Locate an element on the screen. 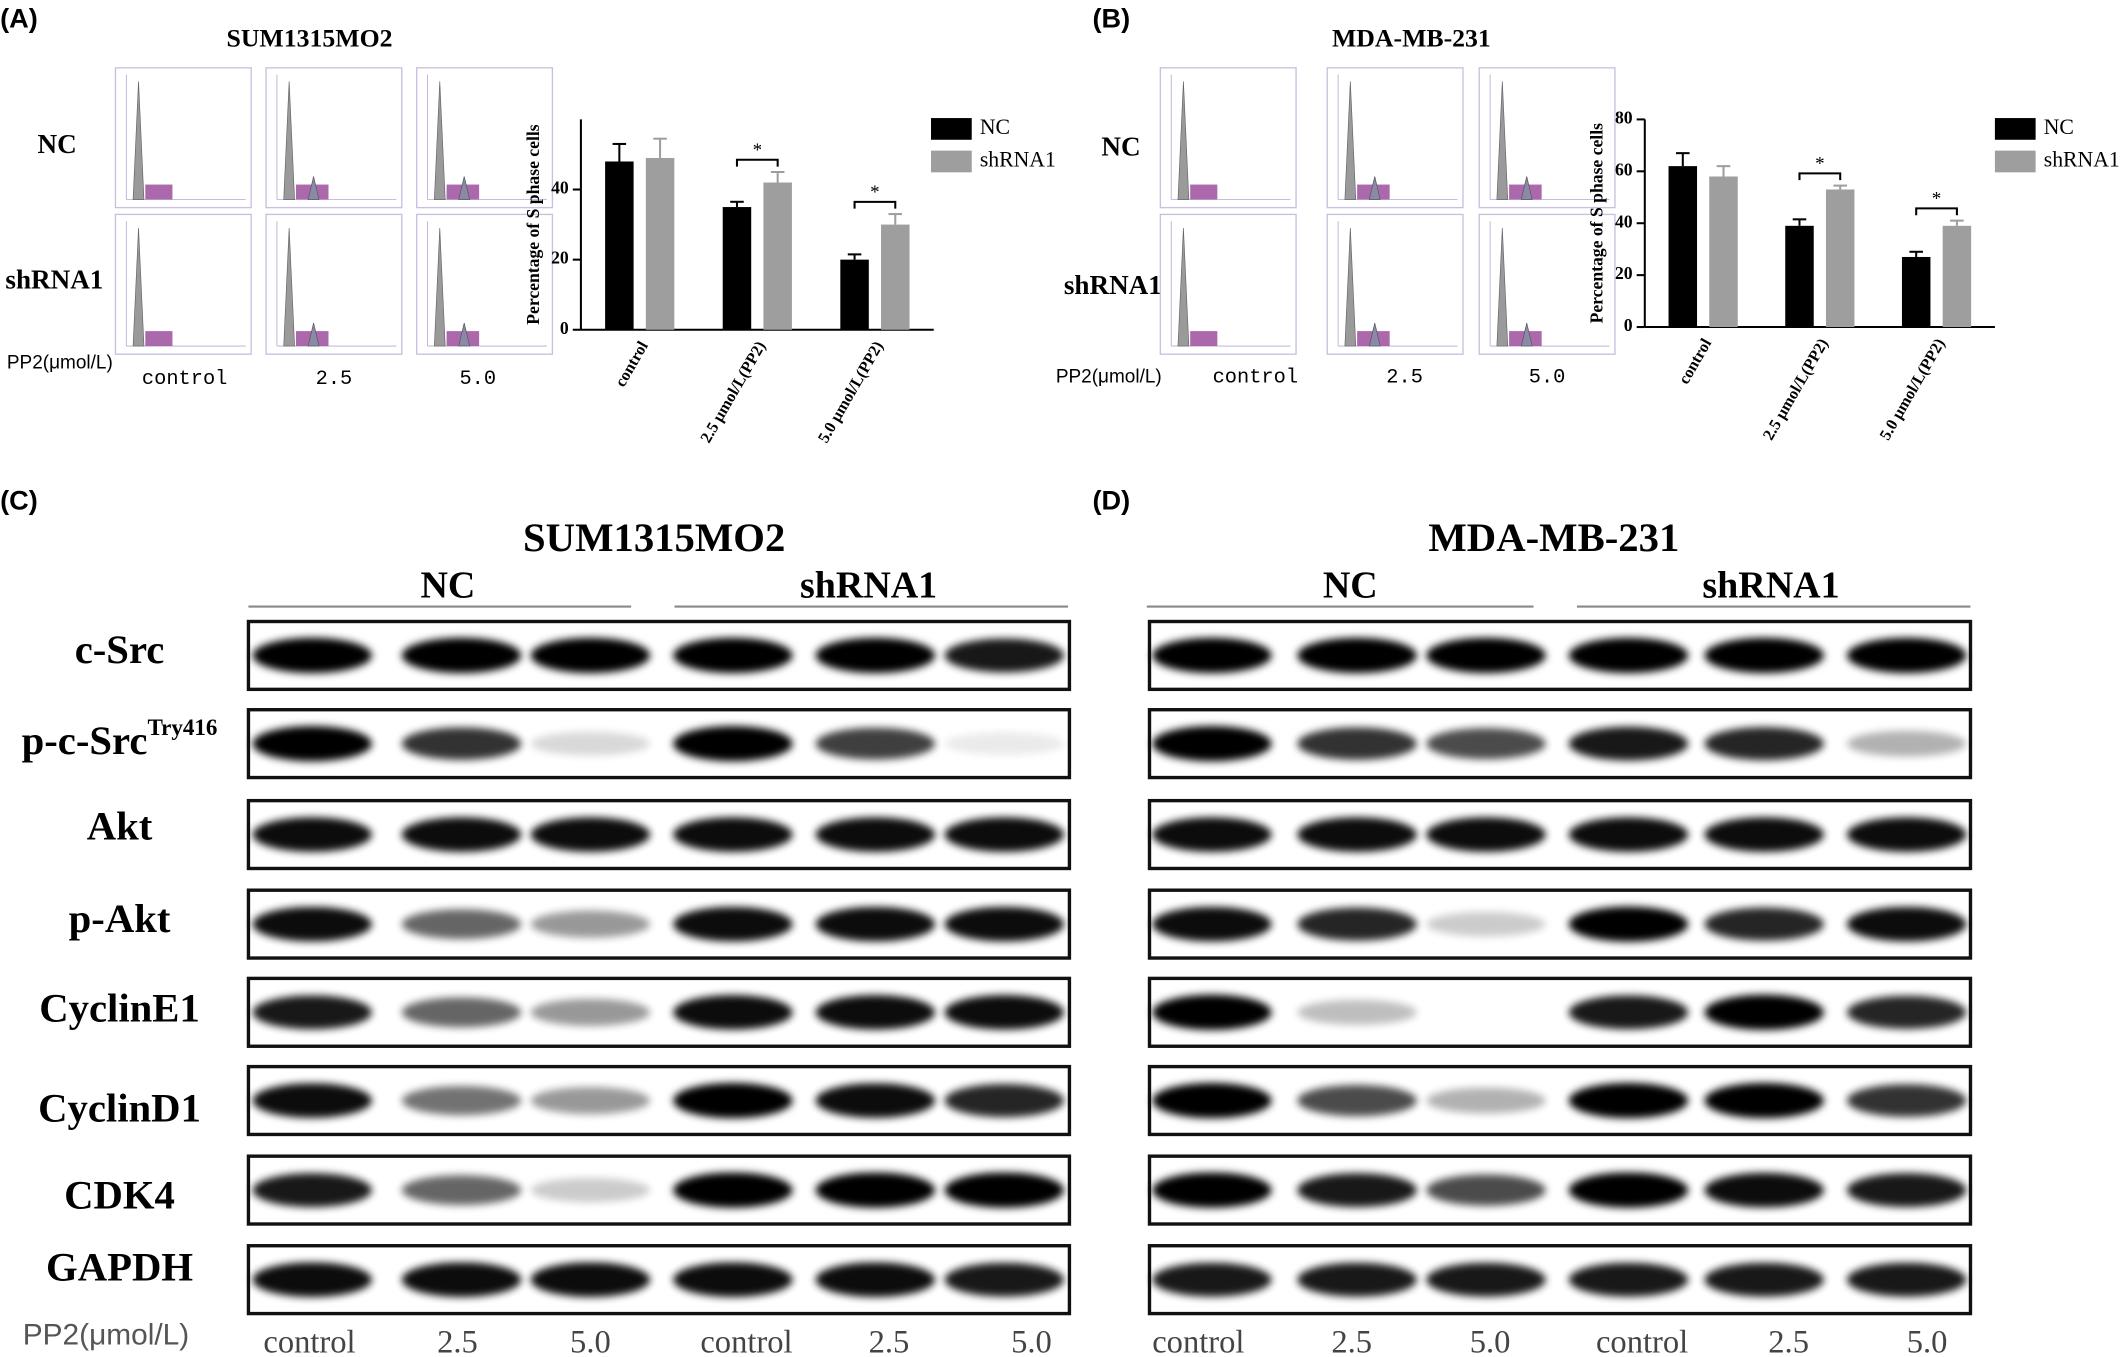  y-tick-label: 80 is located at coordinates (1624, 117).